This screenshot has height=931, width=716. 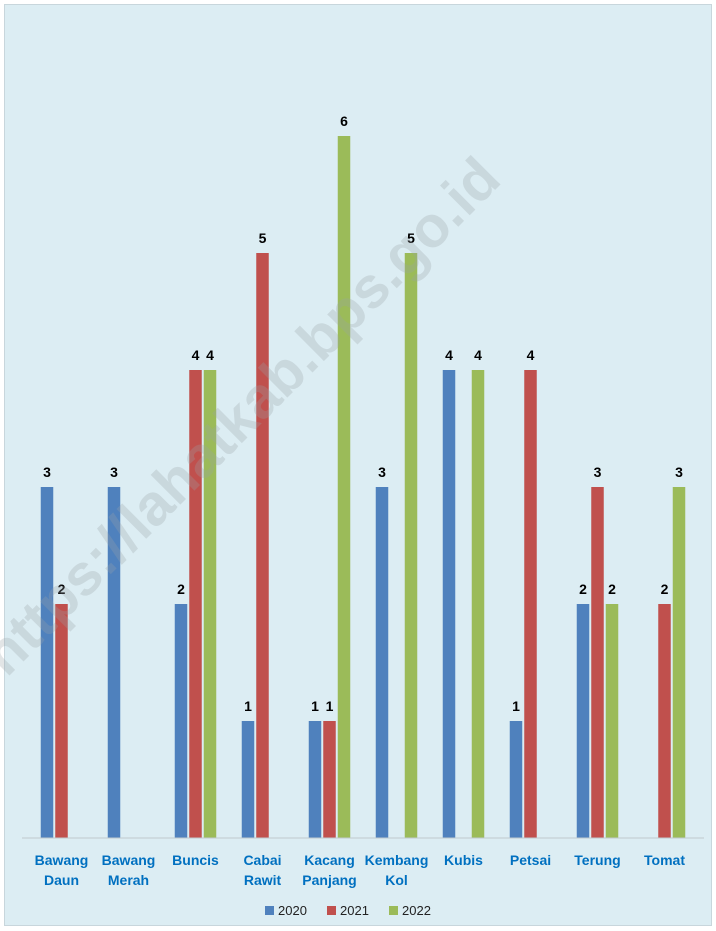 What do you see at coordinates (679, 472) in the screenshot?
I see `data-label-2022-9: 3` at bounding box center [679, 472].